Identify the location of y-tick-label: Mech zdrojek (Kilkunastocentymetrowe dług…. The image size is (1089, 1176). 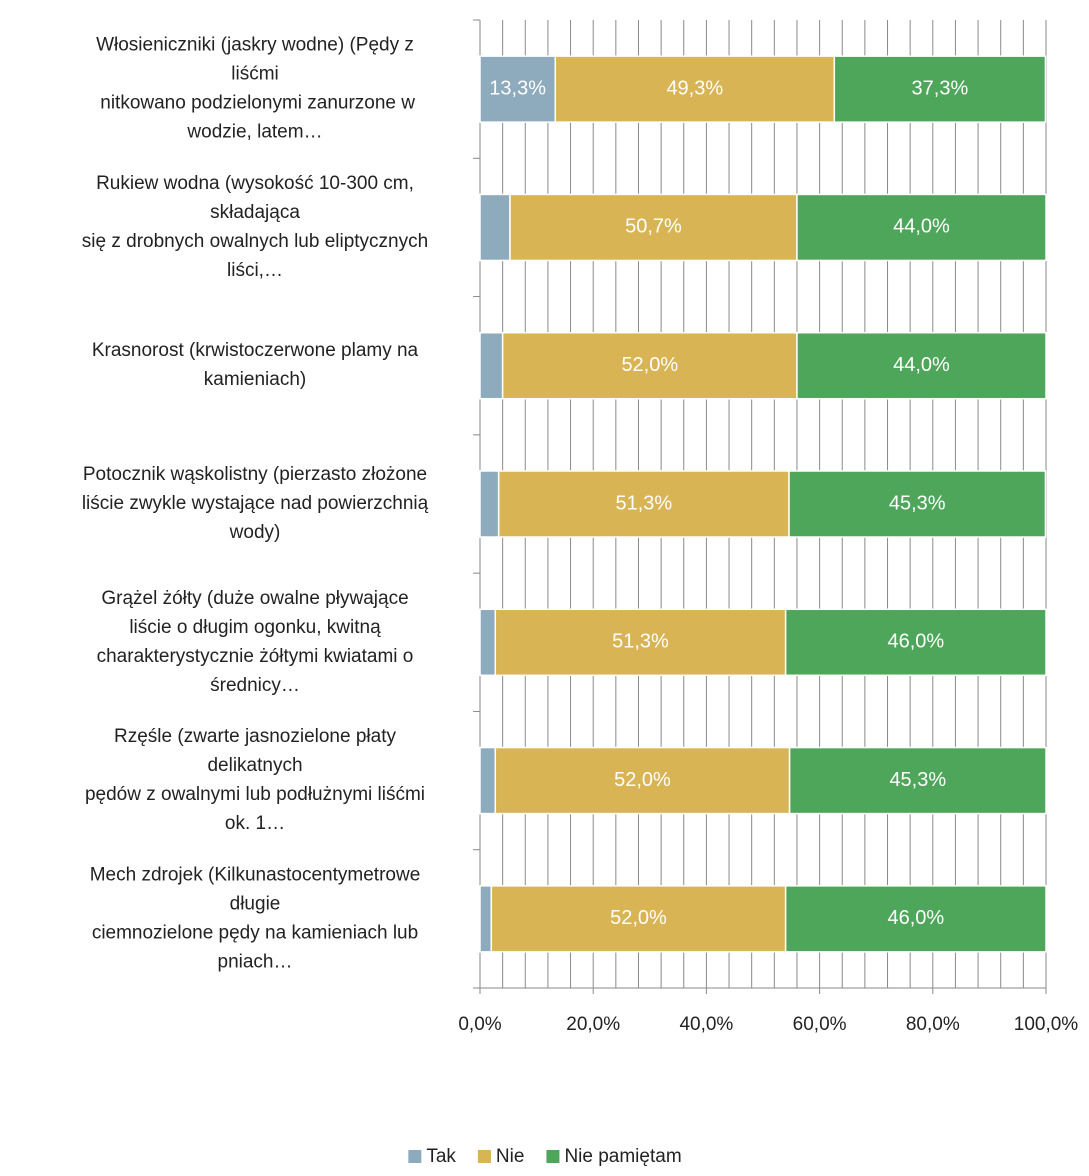
(255, 918).